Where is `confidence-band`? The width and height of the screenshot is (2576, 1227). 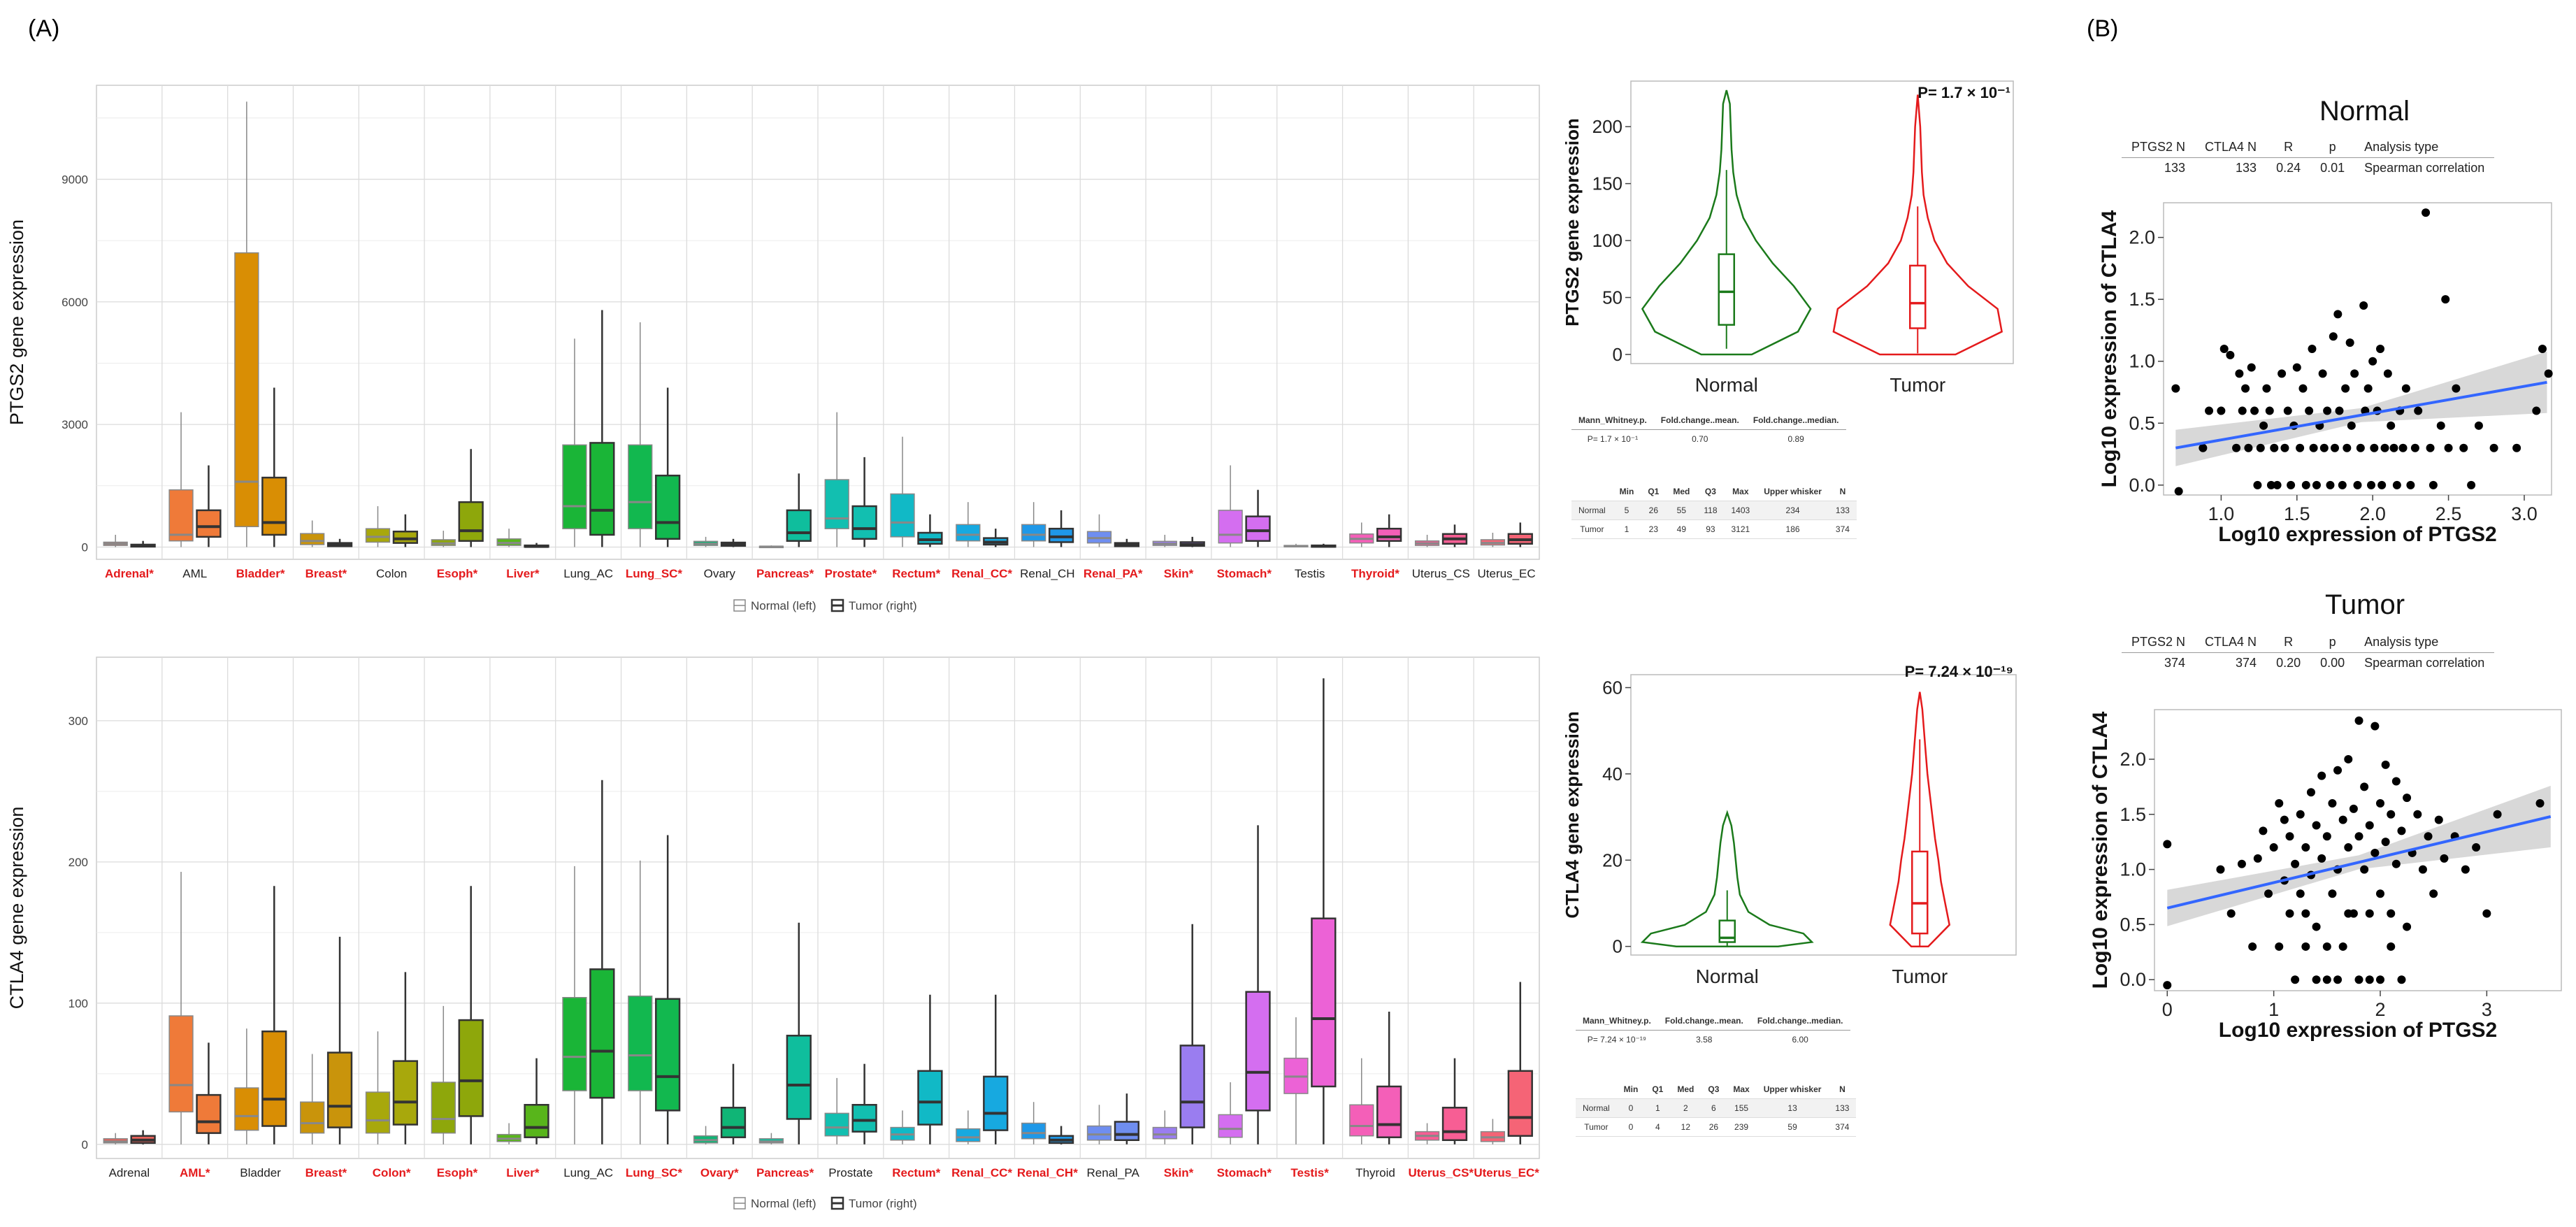 confidence-band is located at coordinates (2359, 855).